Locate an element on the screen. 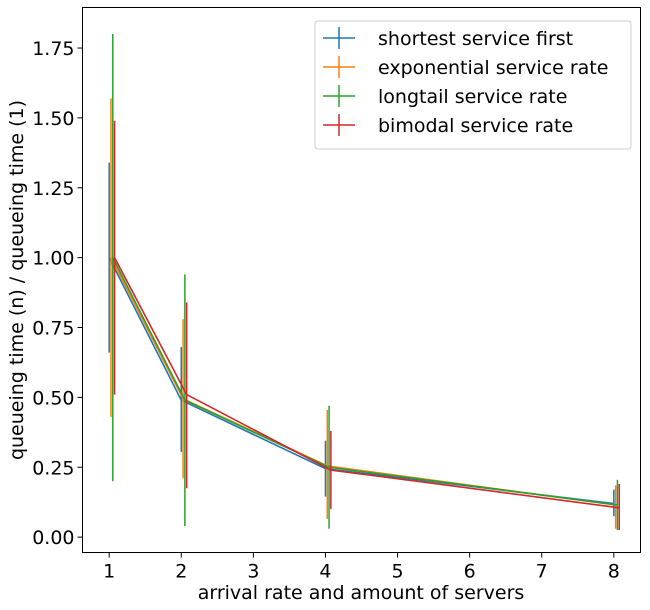 This screenshot has width=650, height=610. x-tick-label: 2 is located at coordinates (181, 572).